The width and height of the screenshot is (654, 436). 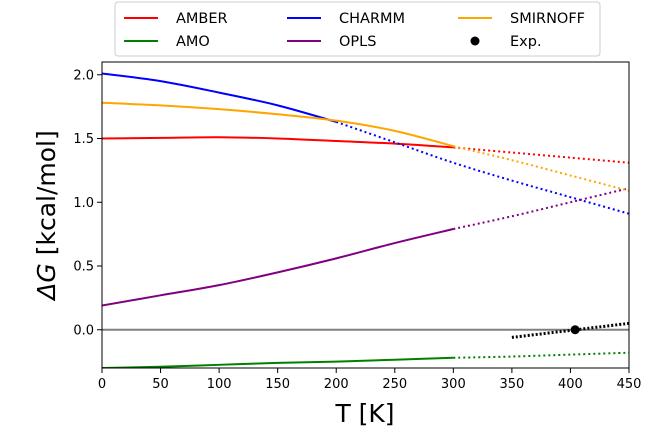 I want to click on x-tick-label: 250, so click(x=394, y=384).